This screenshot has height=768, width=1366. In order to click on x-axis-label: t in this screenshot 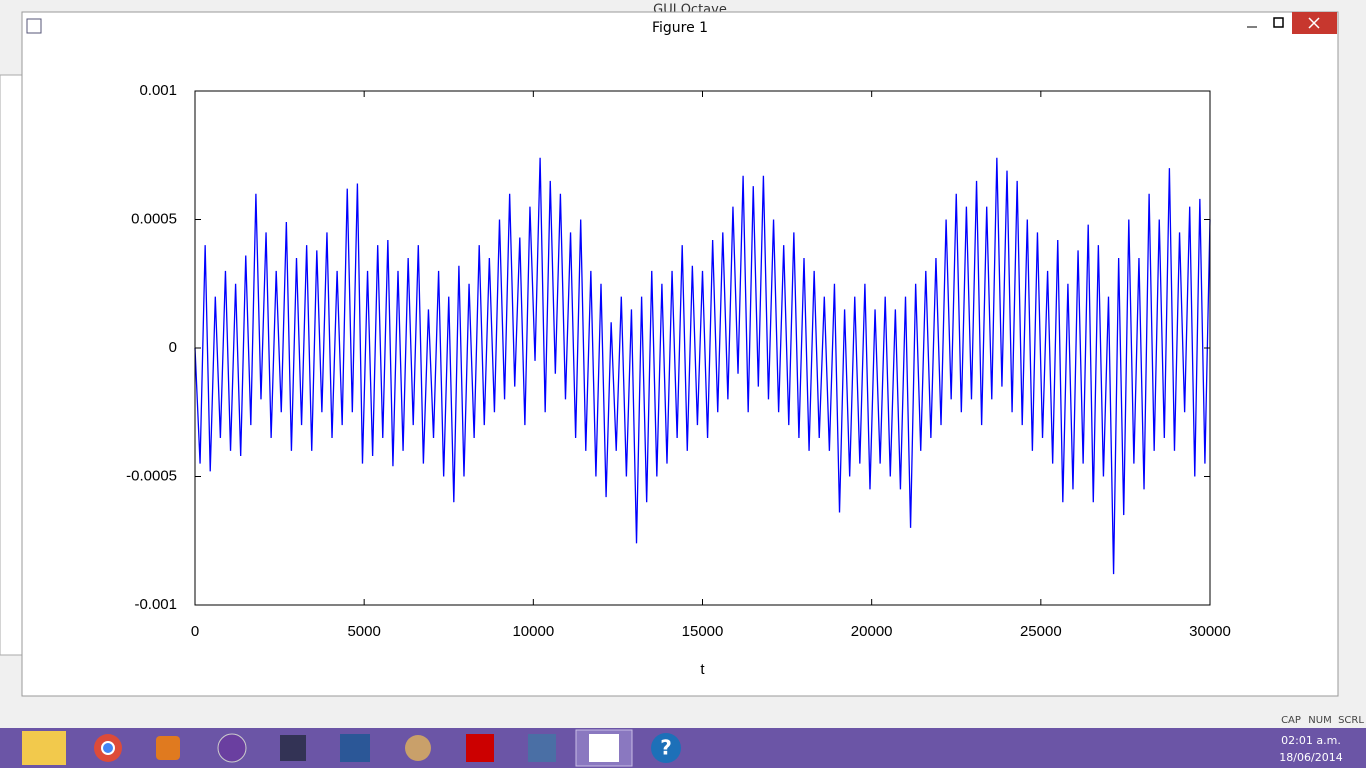, I will do `click(702, 669)`.